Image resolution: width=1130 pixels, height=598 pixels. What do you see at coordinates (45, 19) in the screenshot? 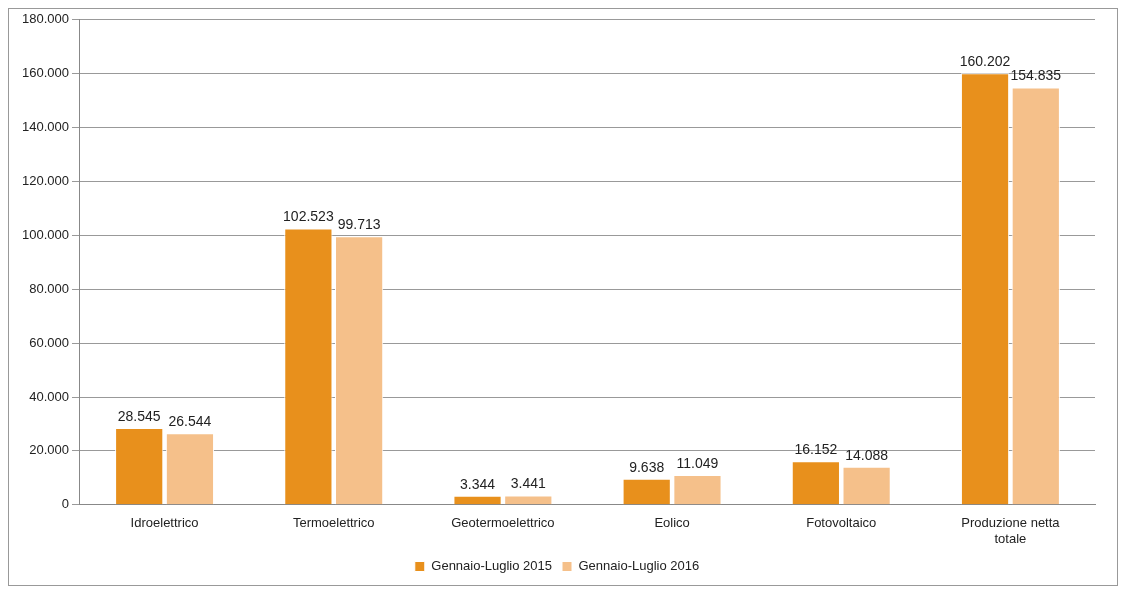
I see `y-tick-label: 180.000` at bounding box center [45, 19].